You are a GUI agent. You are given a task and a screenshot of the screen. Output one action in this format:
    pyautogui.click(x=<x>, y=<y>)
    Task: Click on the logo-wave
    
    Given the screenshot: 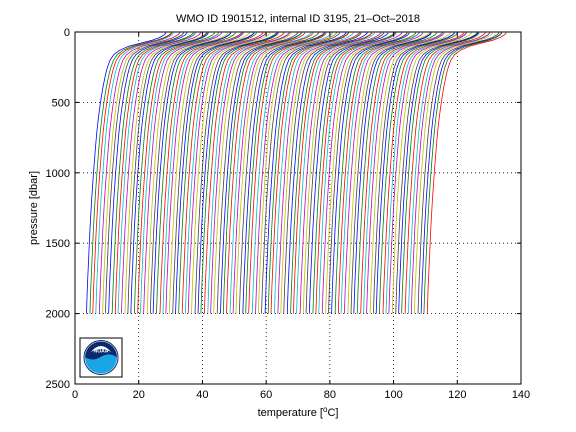 What is the action you would take?
    pyautogui.click(x=101, y=364)
    